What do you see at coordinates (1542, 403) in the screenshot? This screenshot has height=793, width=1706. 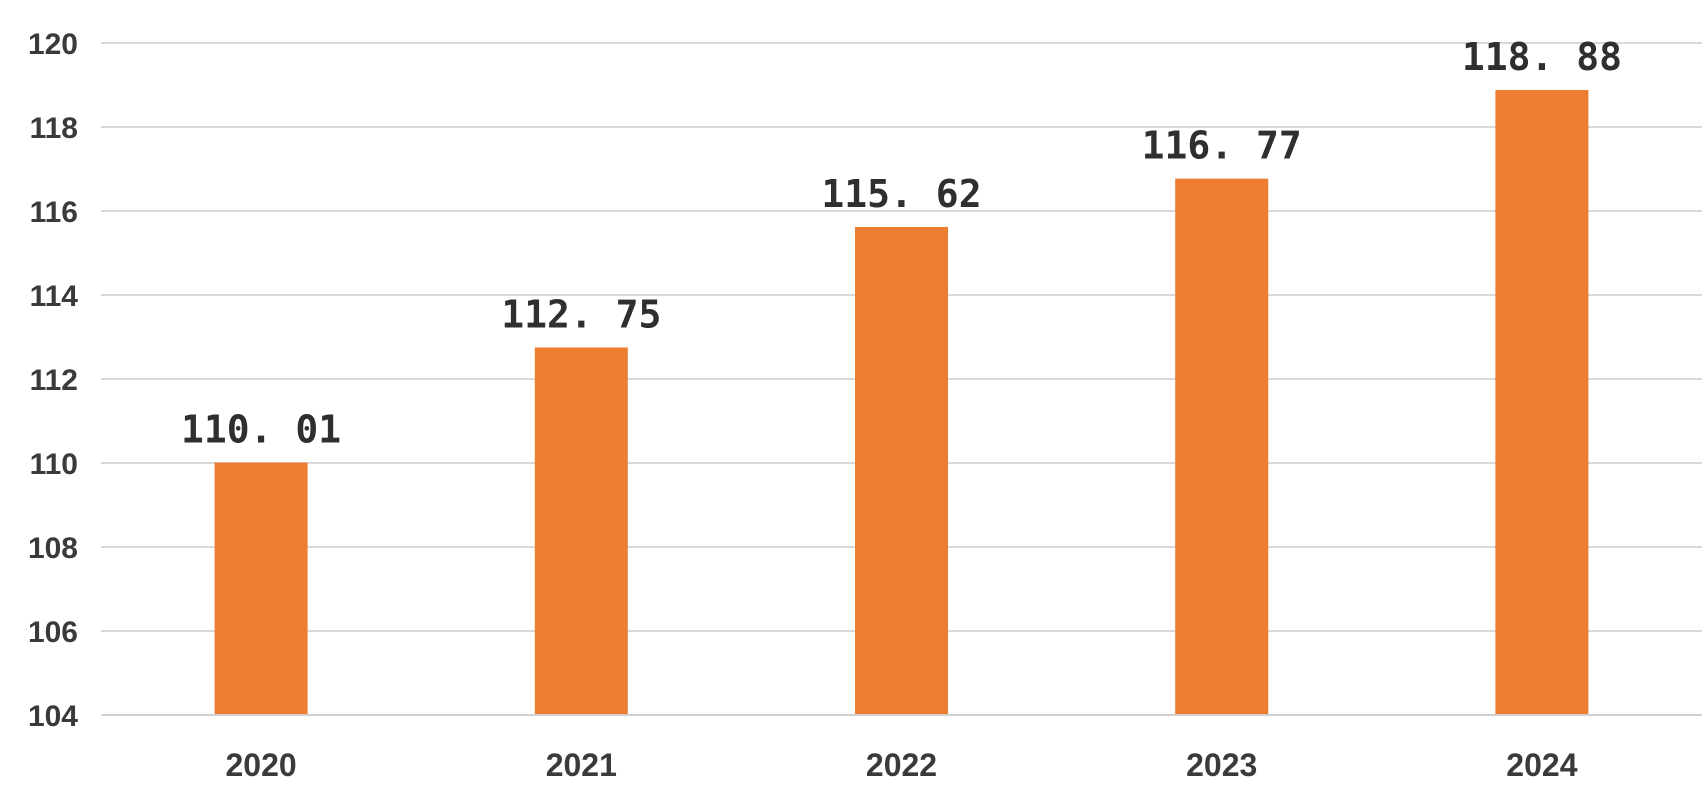 I see `bar-2024` at bounding box center [1542, 403].